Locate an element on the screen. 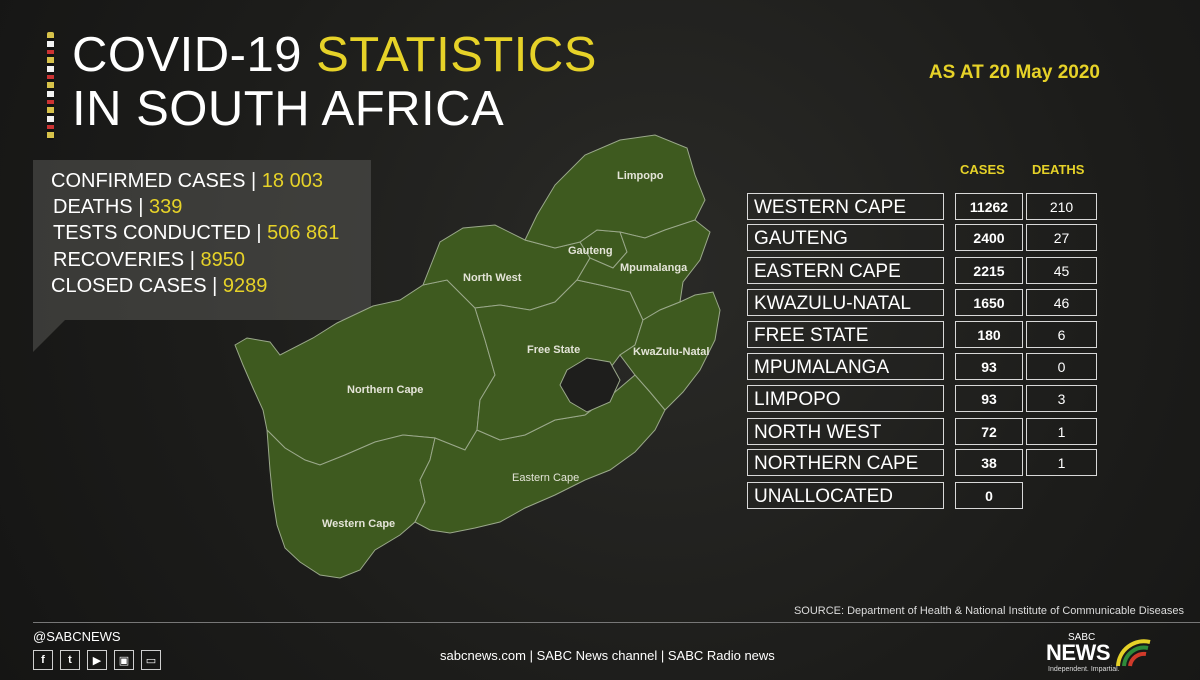  social-handle: @SABCNEWS is located at coordinates (77, 636).